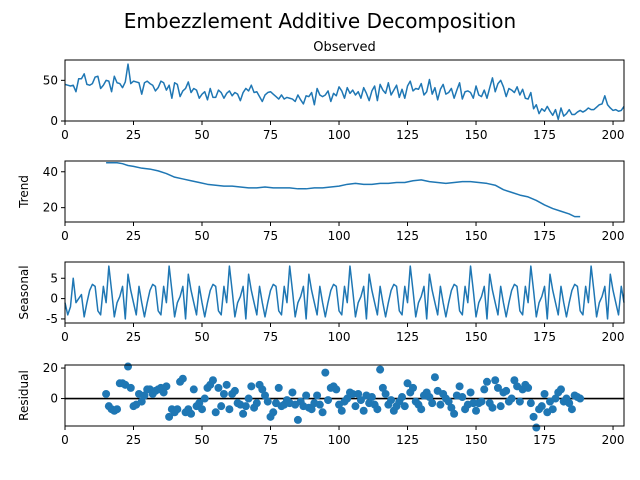 The height and width of the screenshot is (480, 640). What do you see at coordinates (613, 440) in the screenshot?
I see `residual-xtick-label: 200` at bounding box center [613, 440].